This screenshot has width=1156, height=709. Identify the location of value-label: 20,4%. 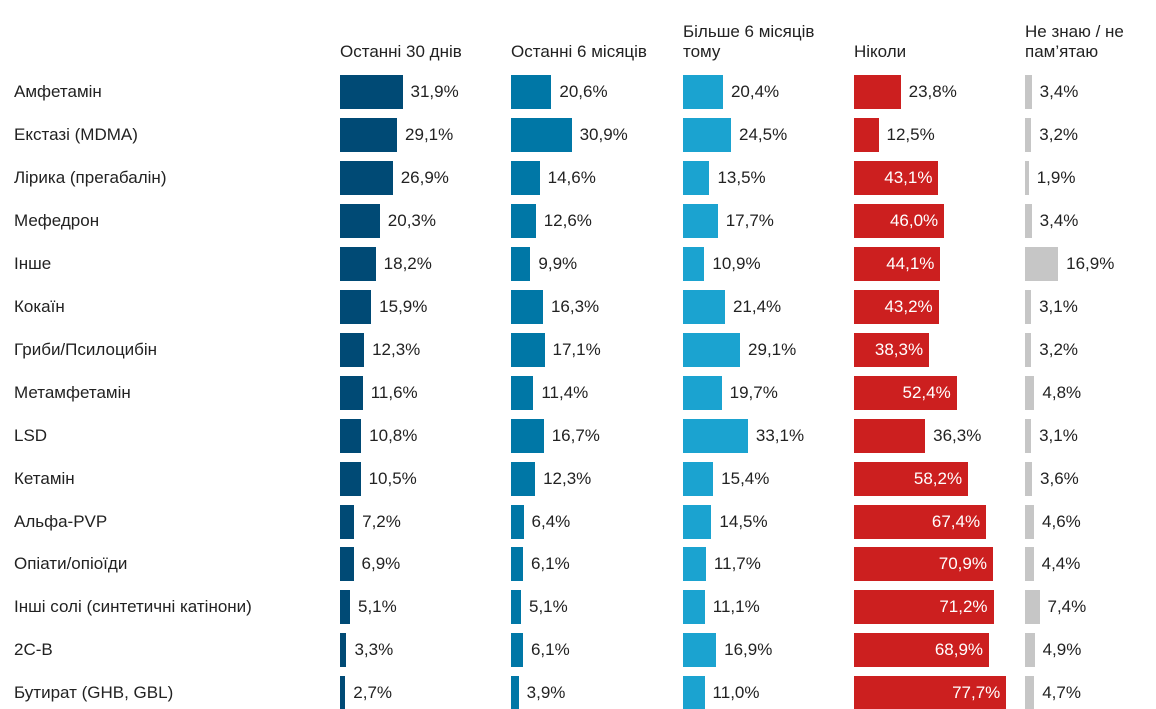
(755, 91).